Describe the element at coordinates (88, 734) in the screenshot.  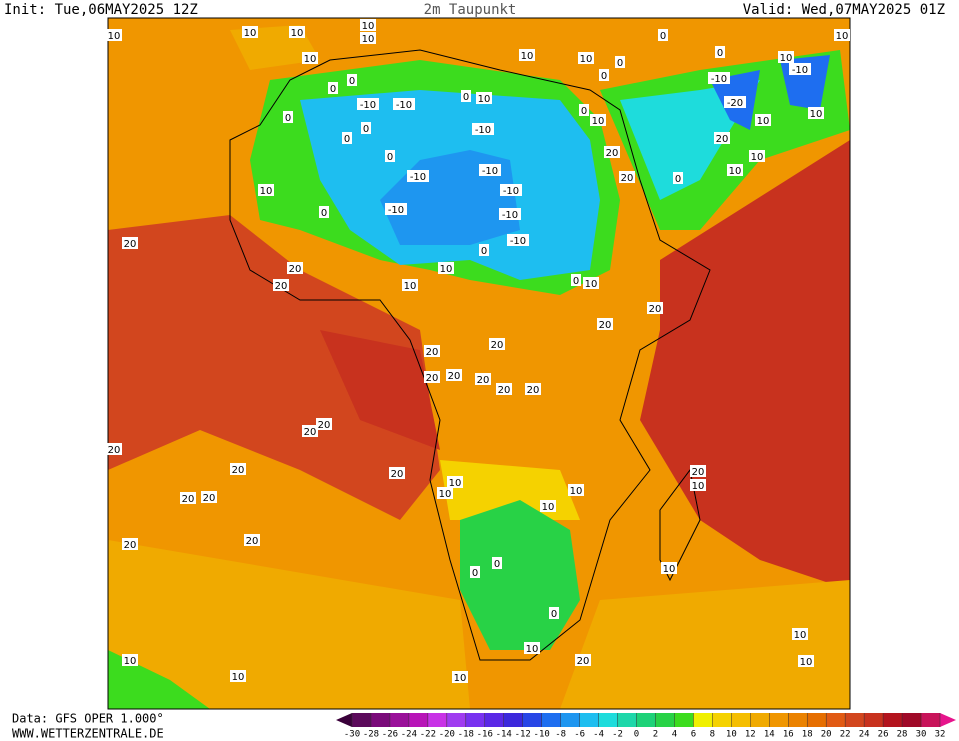
I see `website: WWW.WETTERZENTRALE.DE` at that location.